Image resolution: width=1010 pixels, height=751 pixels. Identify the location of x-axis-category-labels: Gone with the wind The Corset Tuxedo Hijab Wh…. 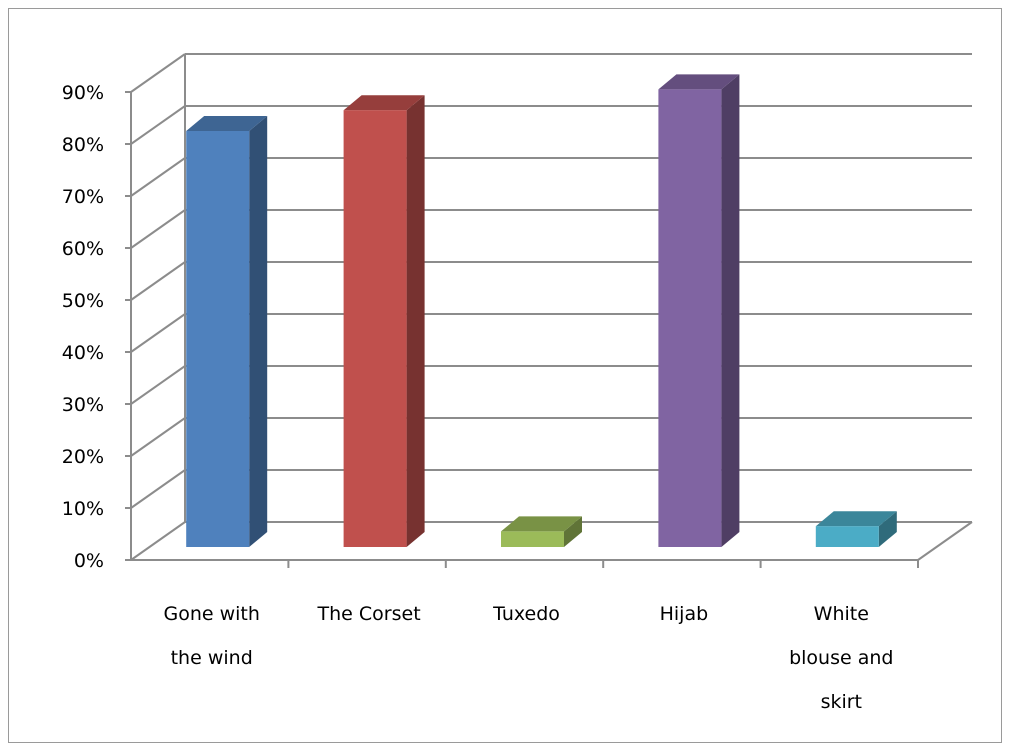
(528, 658).